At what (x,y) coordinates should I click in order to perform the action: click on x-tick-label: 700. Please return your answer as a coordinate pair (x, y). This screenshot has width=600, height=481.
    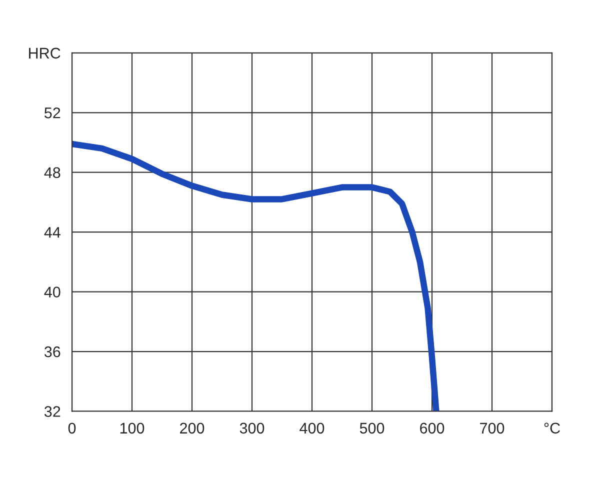
    Looking at the image, I should click on (492, 428).